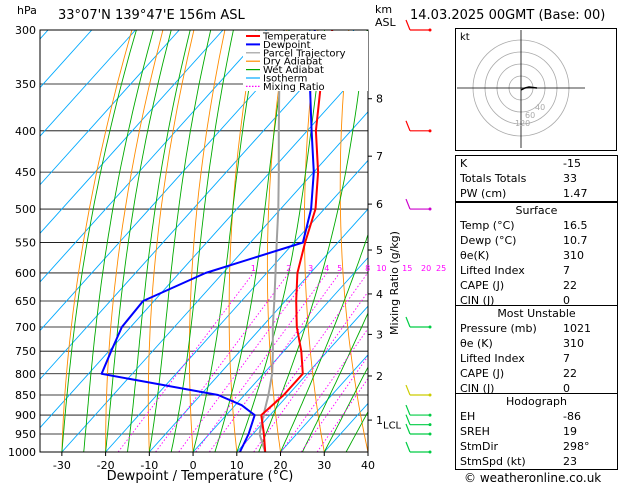  Describe the element at coordinates (441, 268) in the screenshot. I see `mixing-ratio-label: 25` at that location.